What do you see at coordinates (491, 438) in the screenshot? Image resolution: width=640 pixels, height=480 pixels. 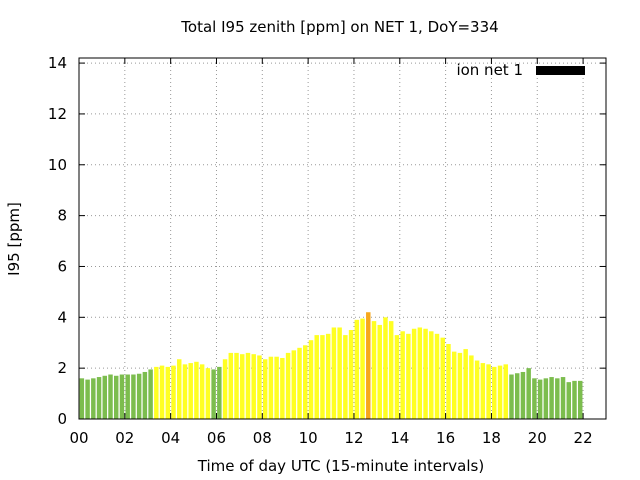 I see `x-tick-label: 18` at bounding box center [491, 438].